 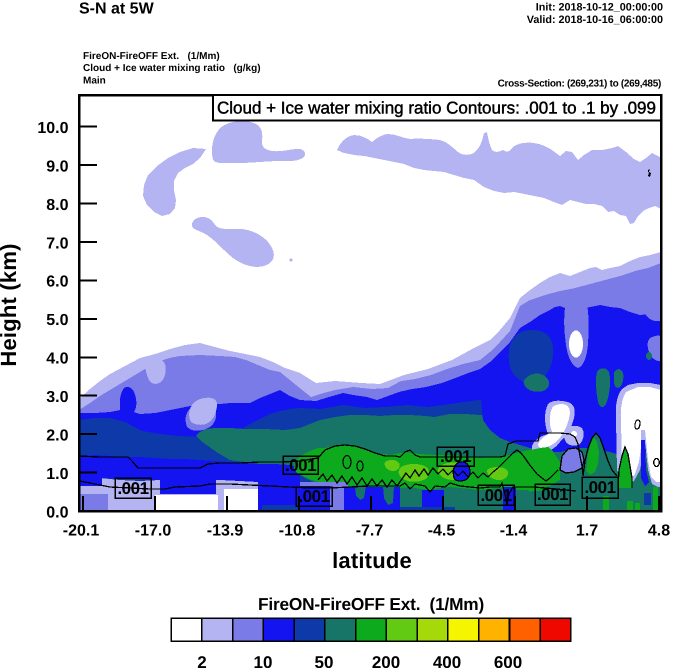 What do you see at coordinates (94, 81) in the screenshot?
I see `svg-text: Main` at bounding box center [94, 81].